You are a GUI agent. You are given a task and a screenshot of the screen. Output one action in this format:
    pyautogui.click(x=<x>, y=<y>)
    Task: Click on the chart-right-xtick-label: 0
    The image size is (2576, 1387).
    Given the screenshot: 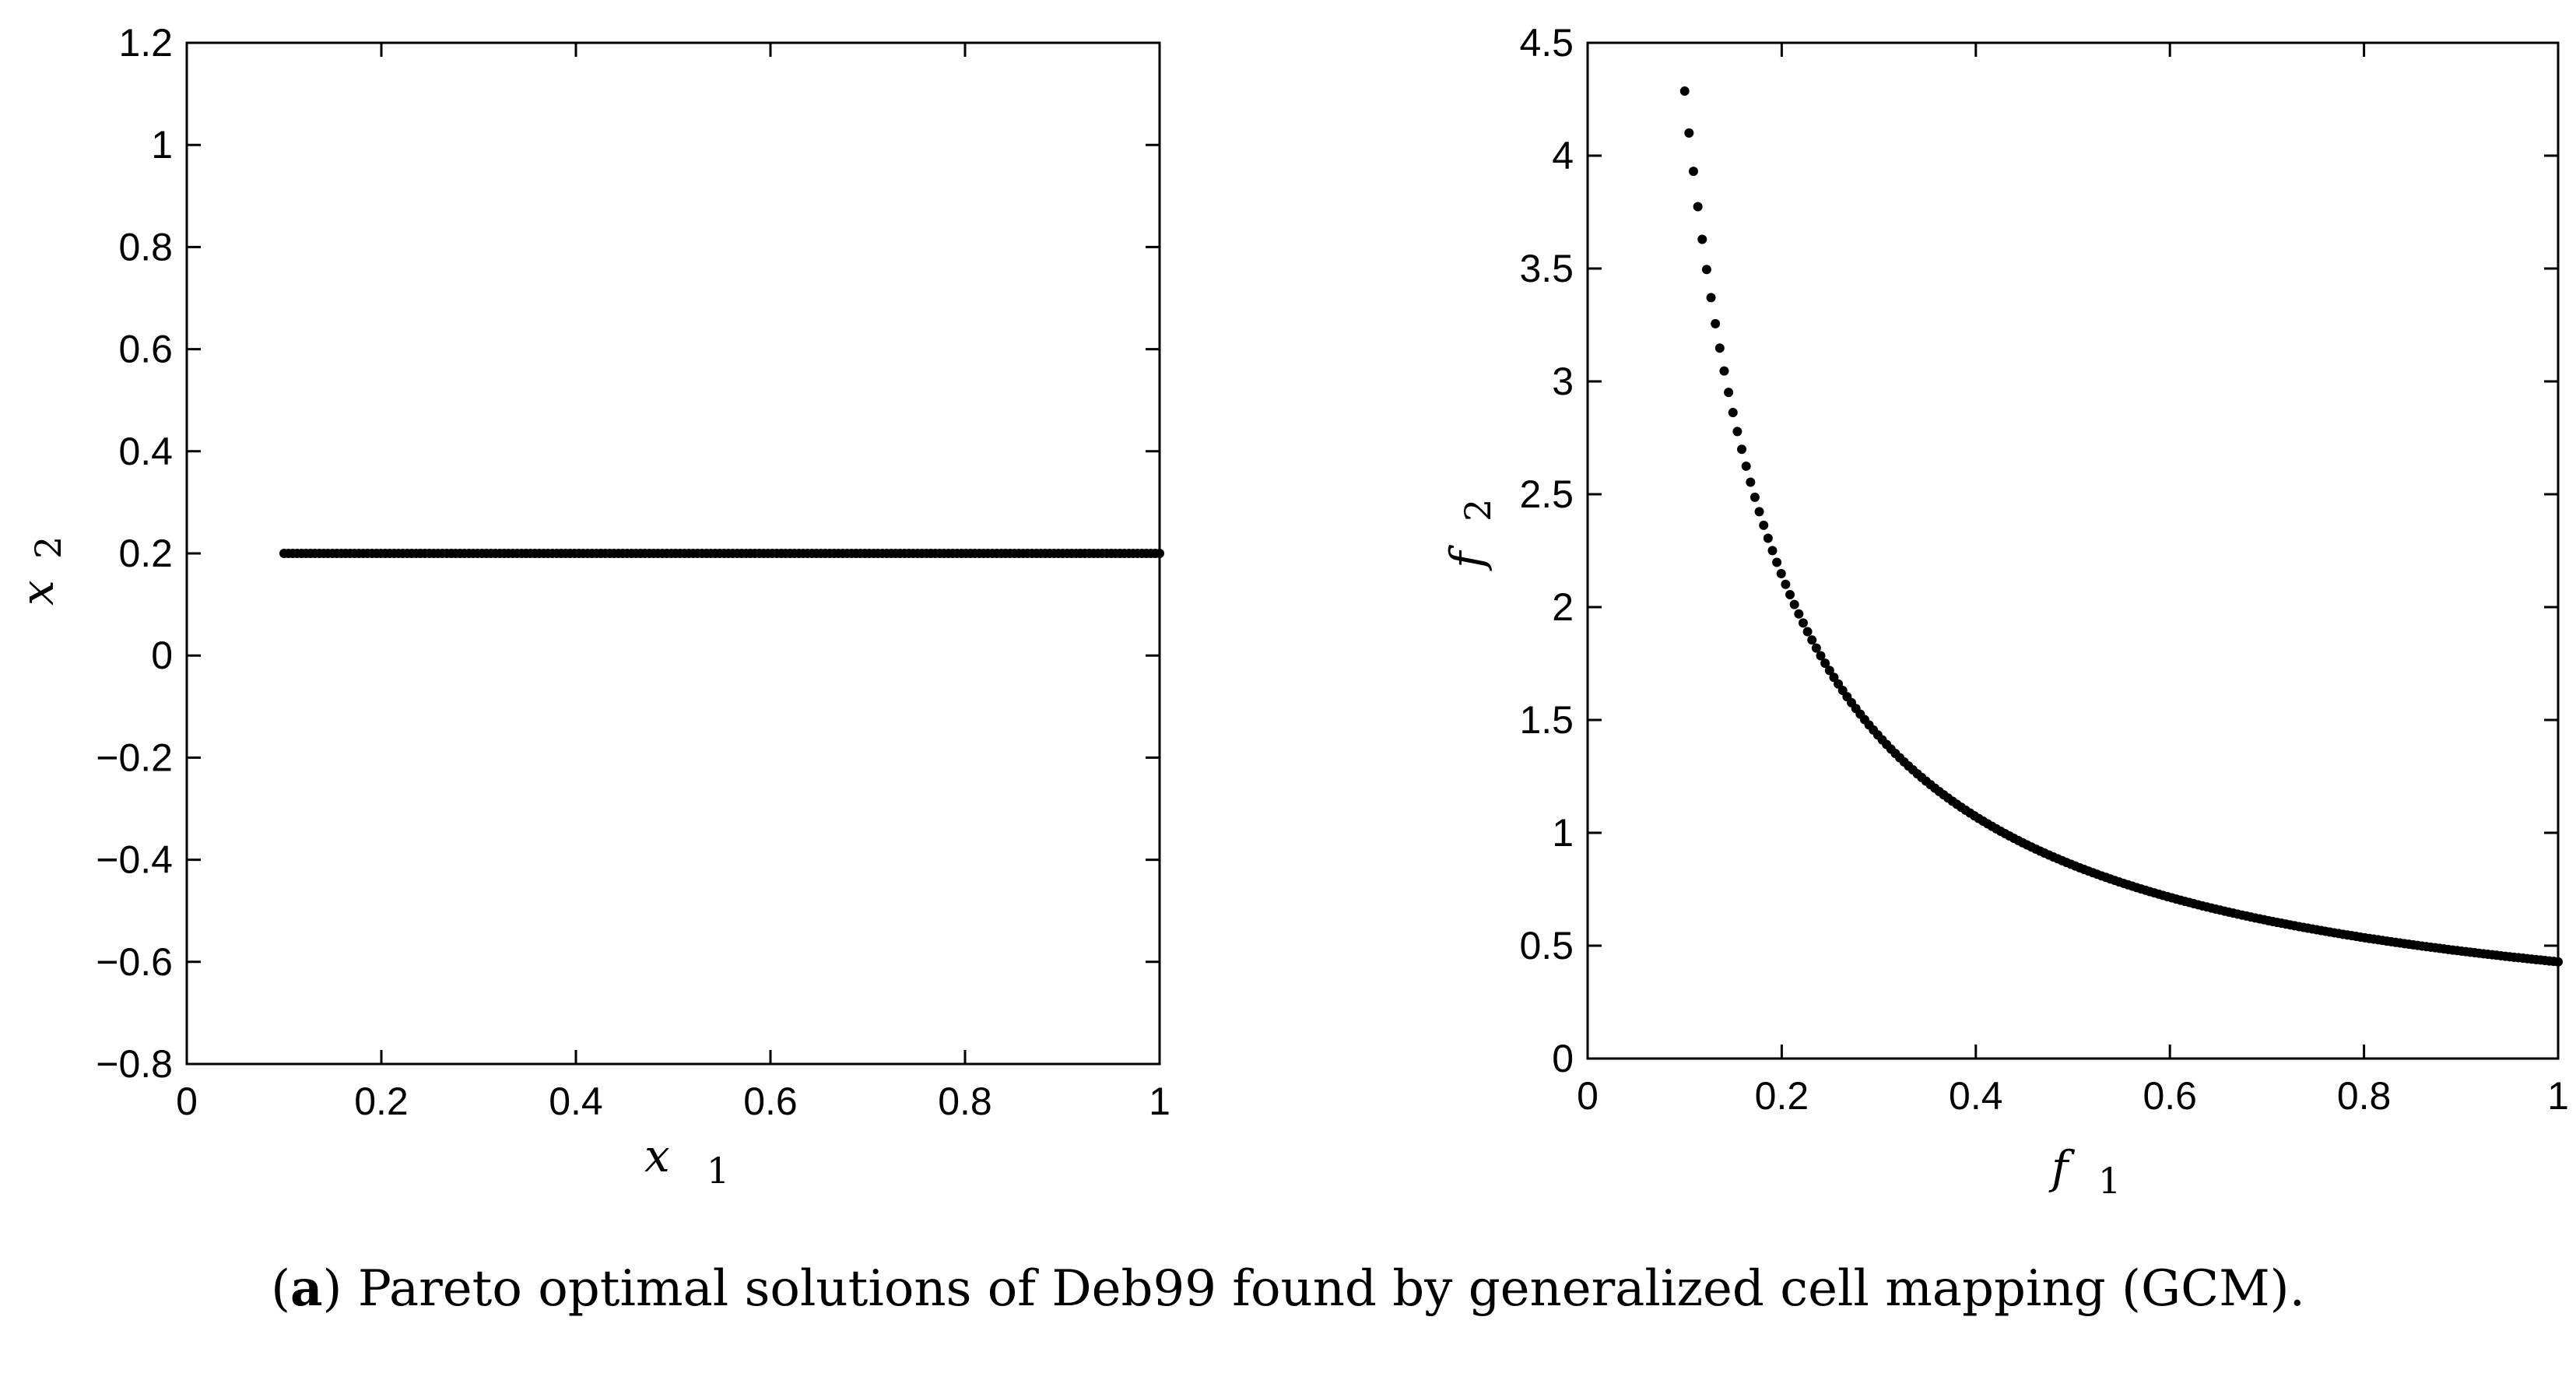 What is the action you would take?
    pyautogui.click(x=1588, y=1096)
    